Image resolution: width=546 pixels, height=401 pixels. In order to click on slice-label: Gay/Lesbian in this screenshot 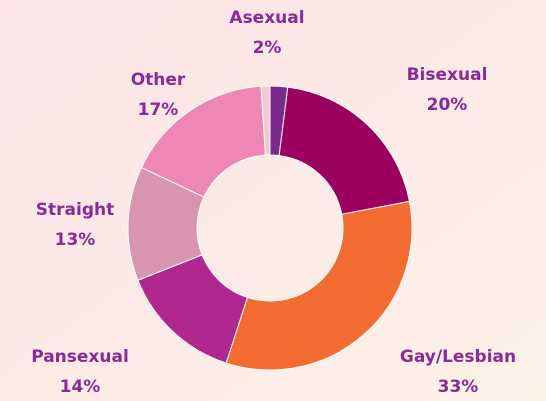, I will do `click(458, 357)`.